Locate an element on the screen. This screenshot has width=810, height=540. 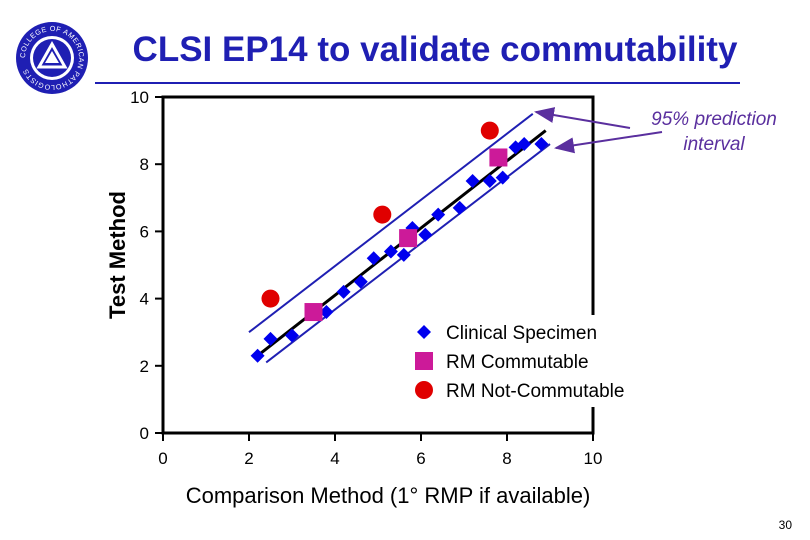
annotation-line-1: 95% prediction is located at coordinates (714, 119).